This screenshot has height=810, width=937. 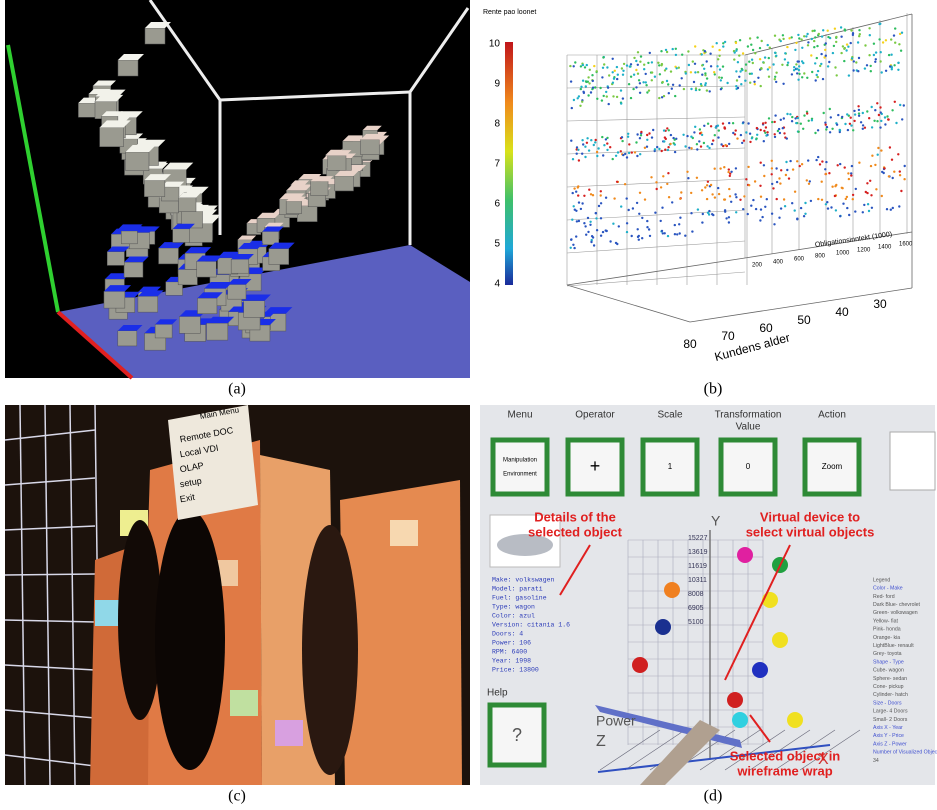 I want to click on legend-line: Shape - Type, so click(x=888, y=662).